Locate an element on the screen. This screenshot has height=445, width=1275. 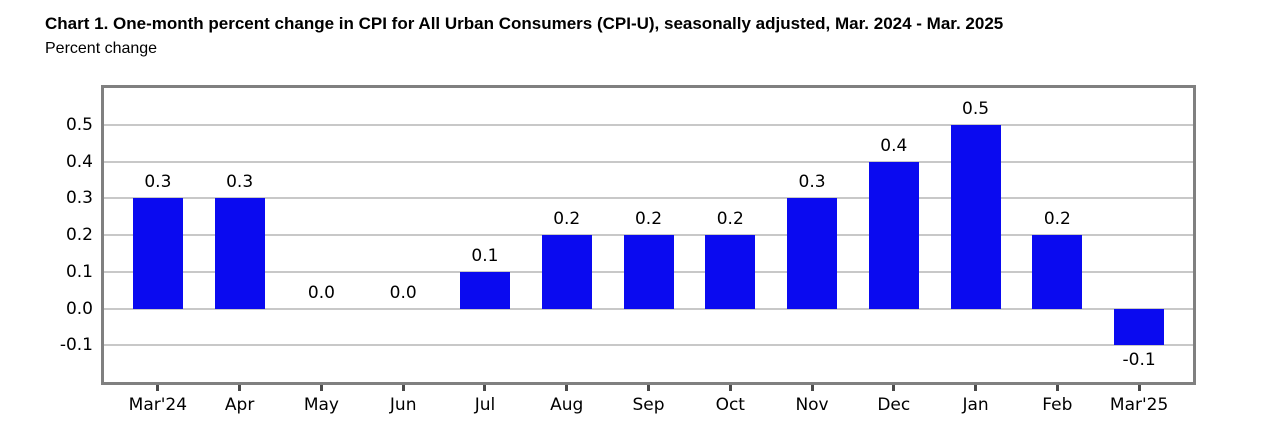
y-axis: 0.5 0.4 0.3 0.2 0.1 0.0 -0.1 is located at coordinates (46, 235).